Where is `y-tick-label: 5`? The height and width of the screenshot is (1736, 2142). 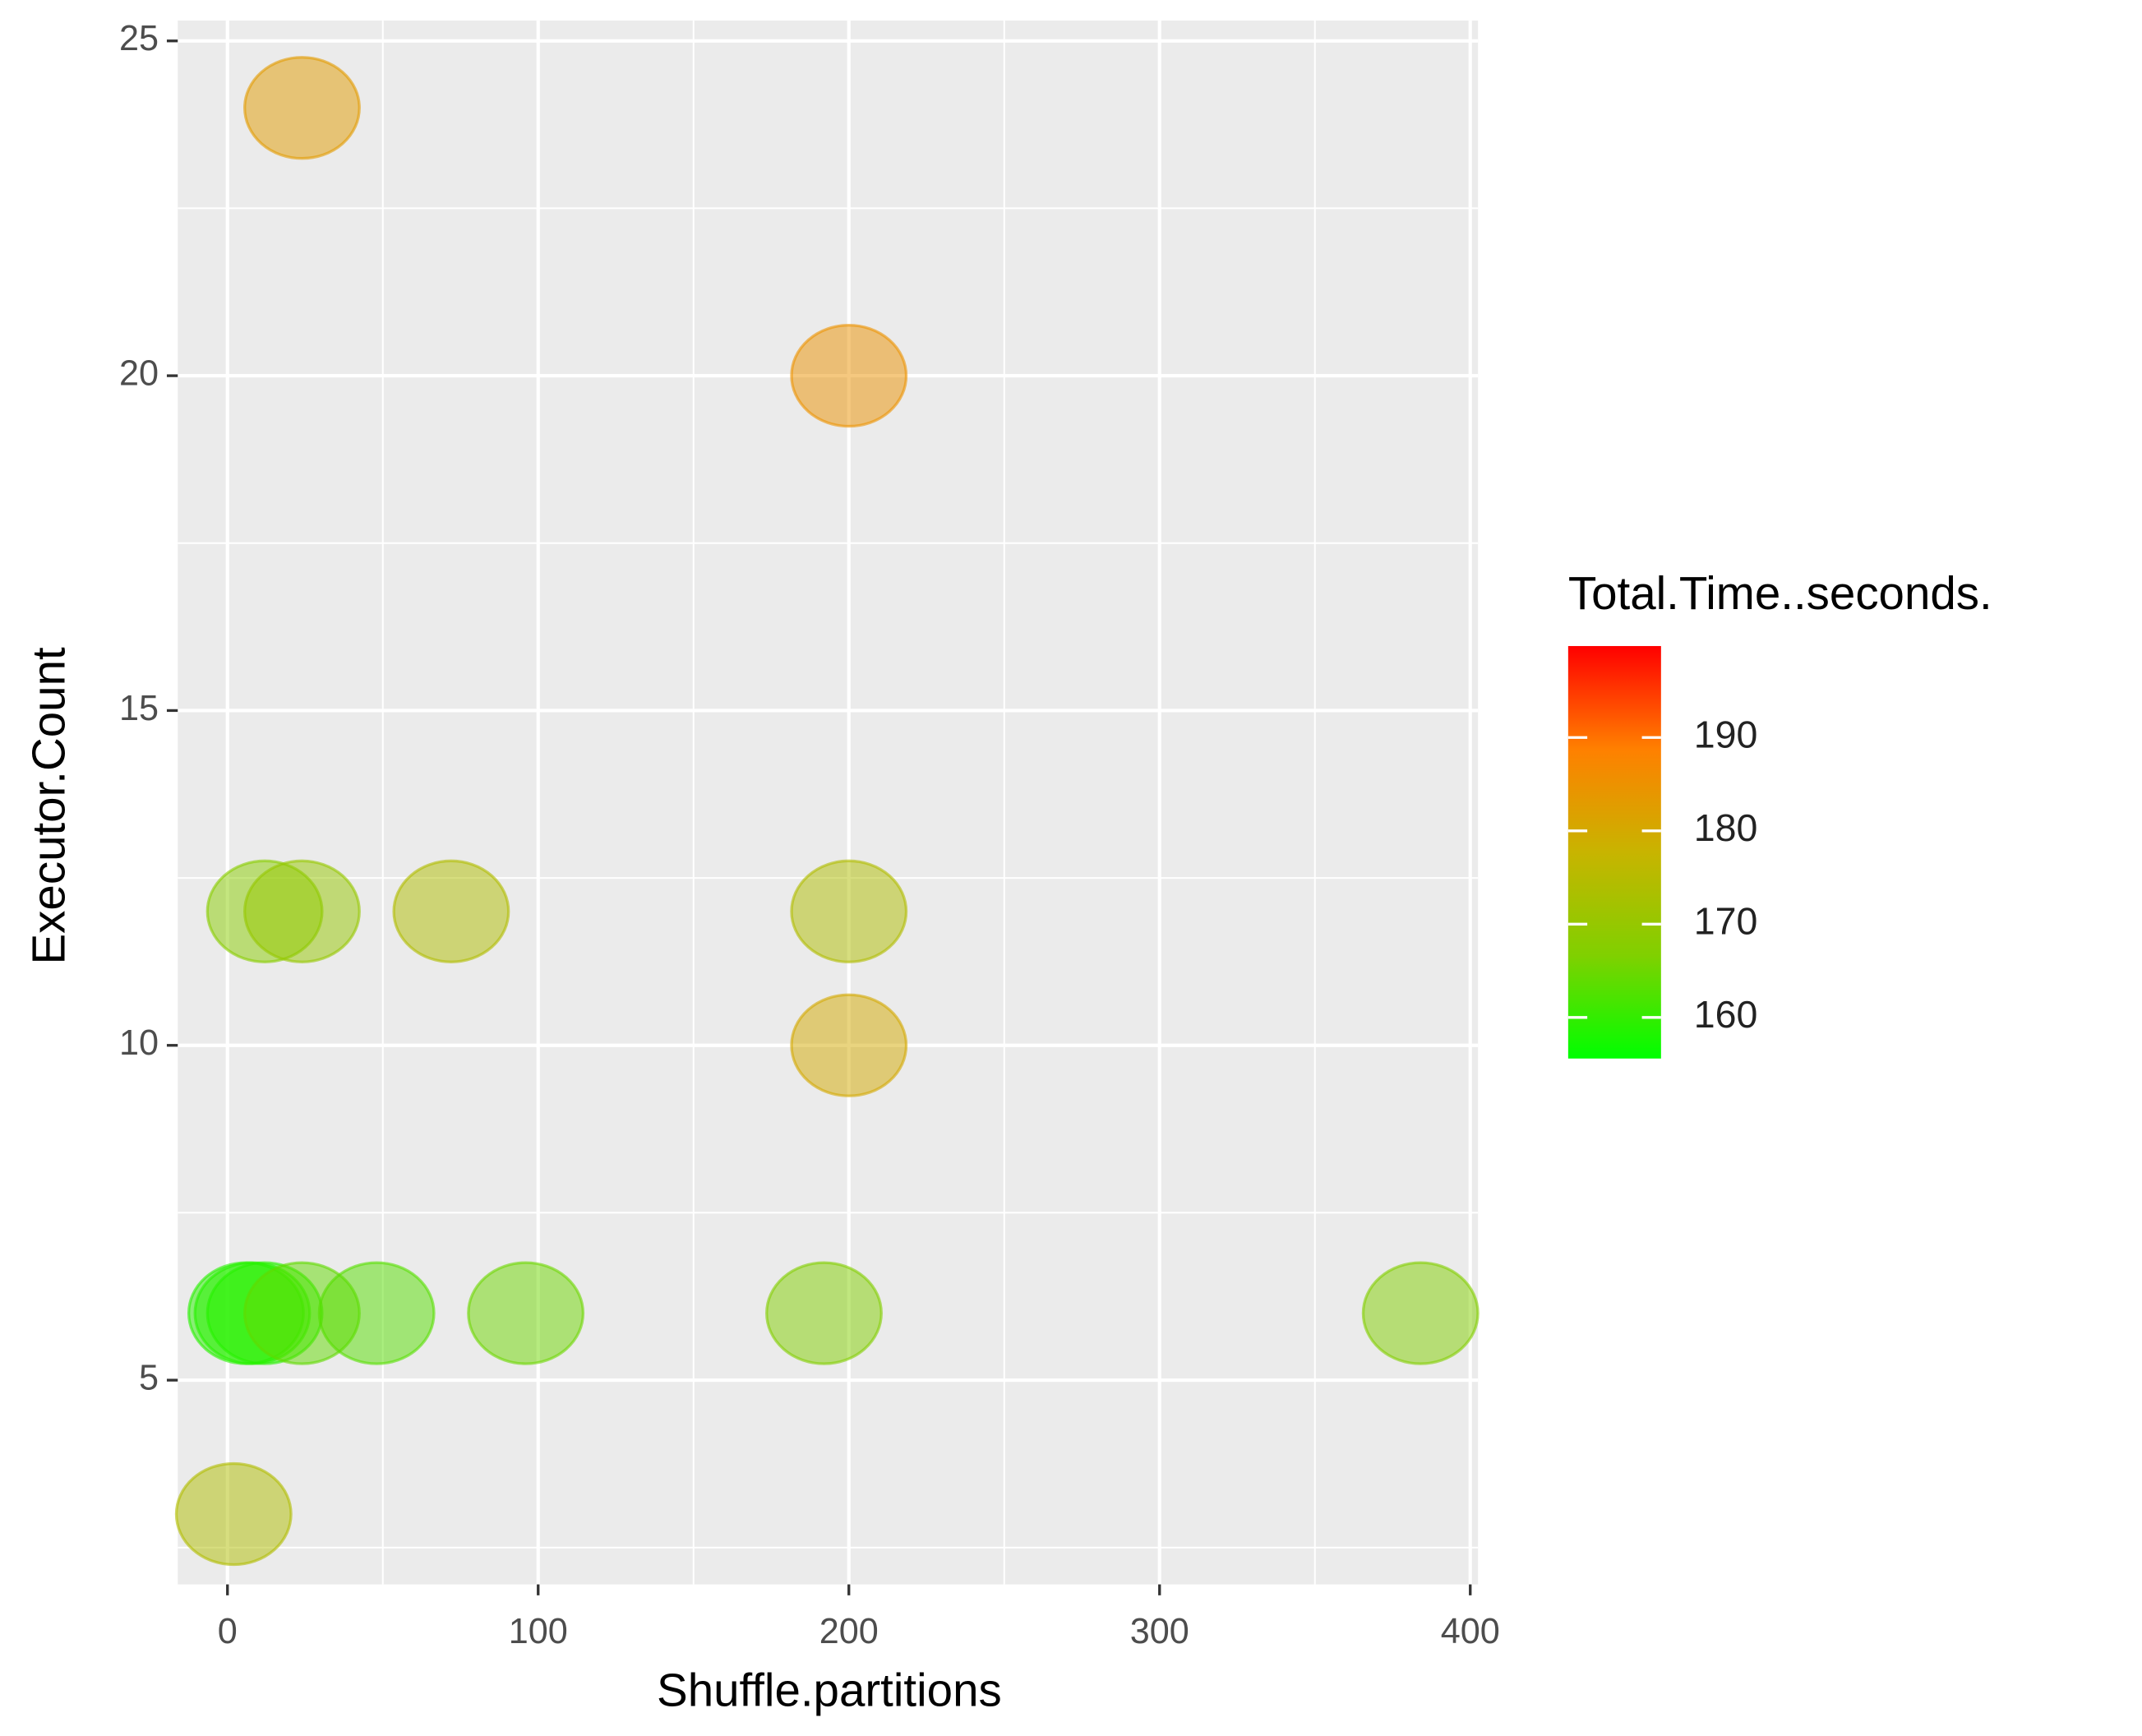
y-tick-label: 5 is located at coordinates (149, 1377).